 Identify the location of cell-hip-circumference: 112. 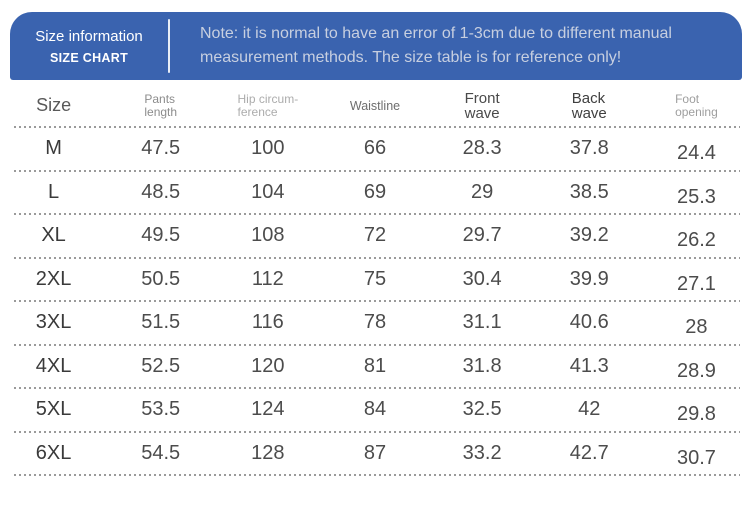
(267, 278).